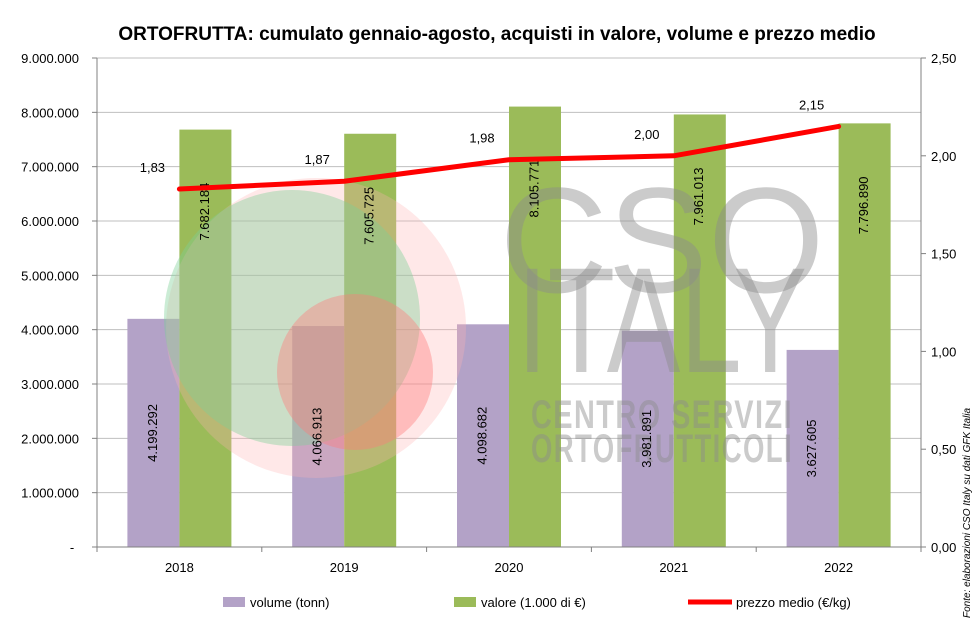 Image resolution: width=978 pixels, height=638 pixels. I want to click on valore-value-label: 7.961.013, so click(698, 197).